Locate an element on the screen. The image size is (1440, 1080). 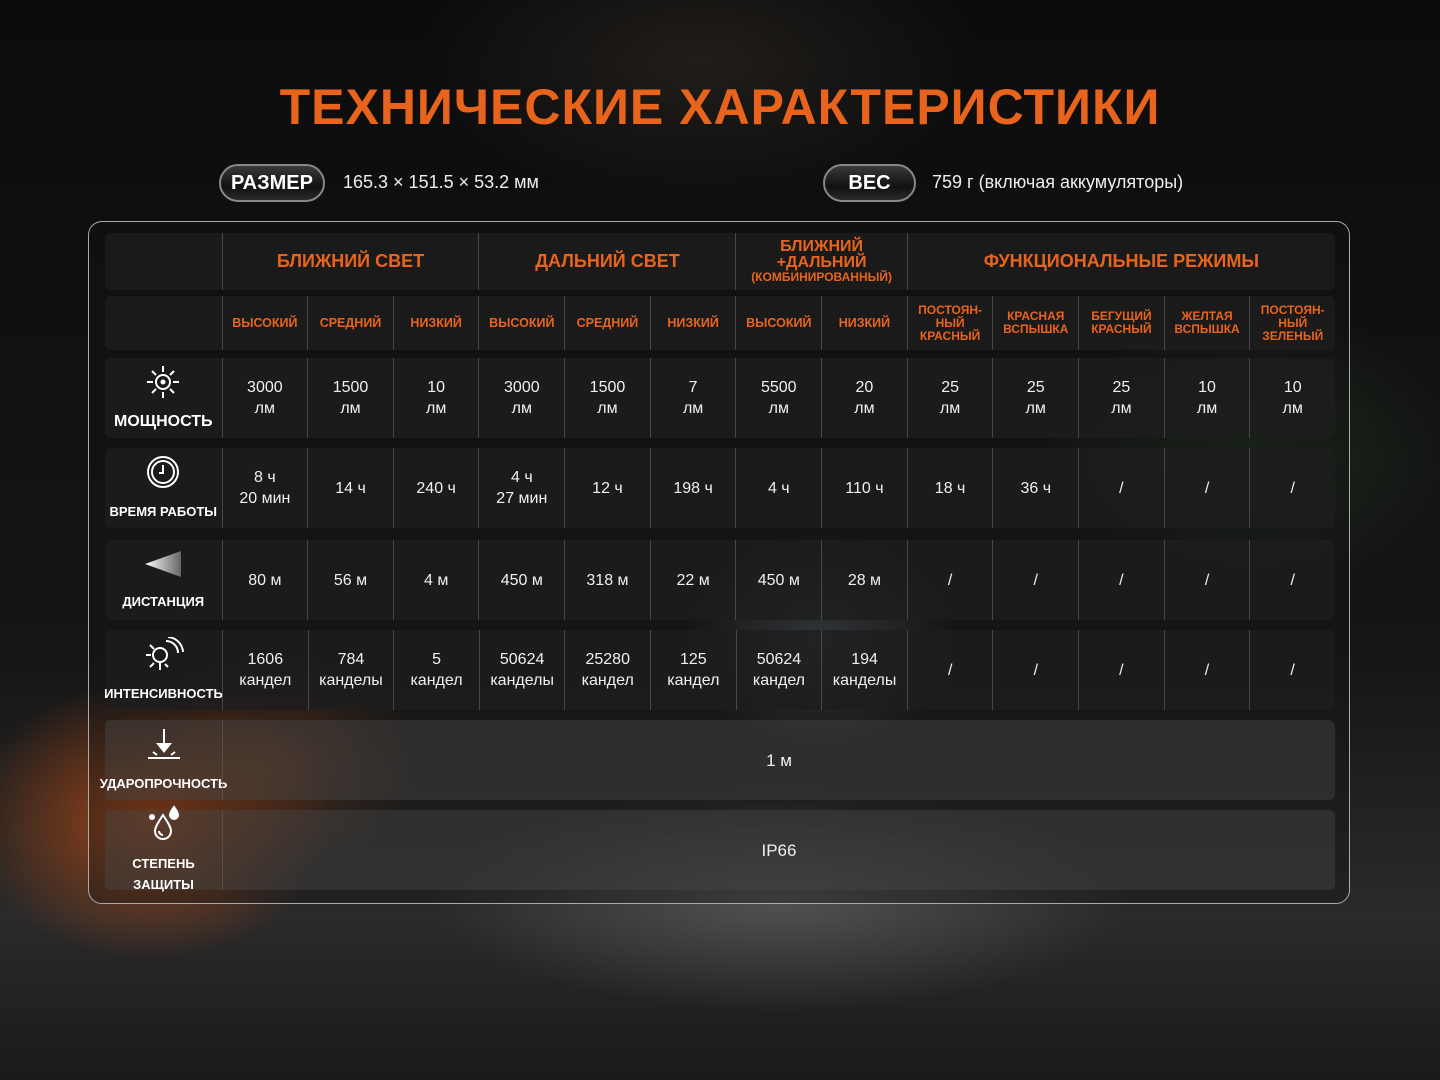
value-cell: 25 лм is located at coordinates (949, 398).